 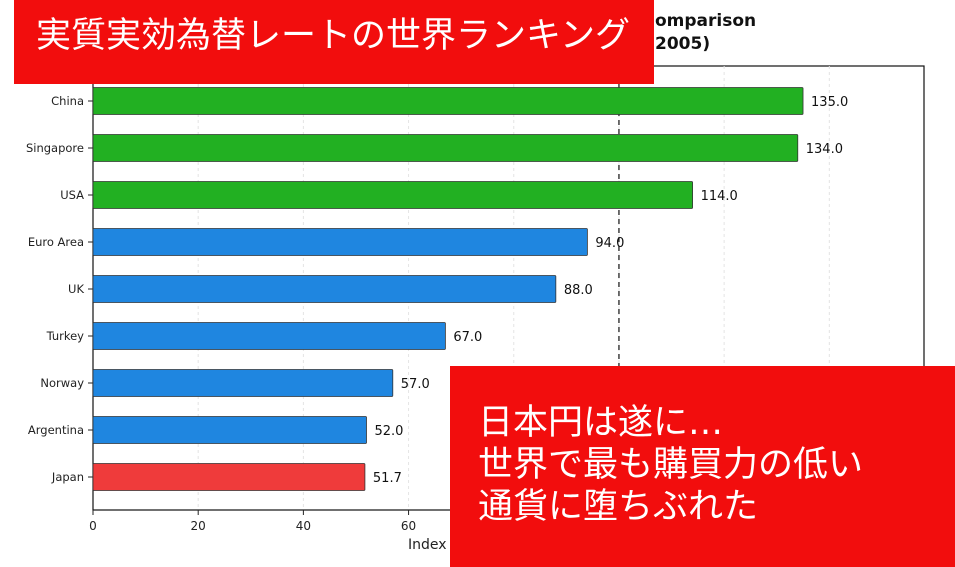 I want to click on category-label: Singapore, so click(x=55, y=148).